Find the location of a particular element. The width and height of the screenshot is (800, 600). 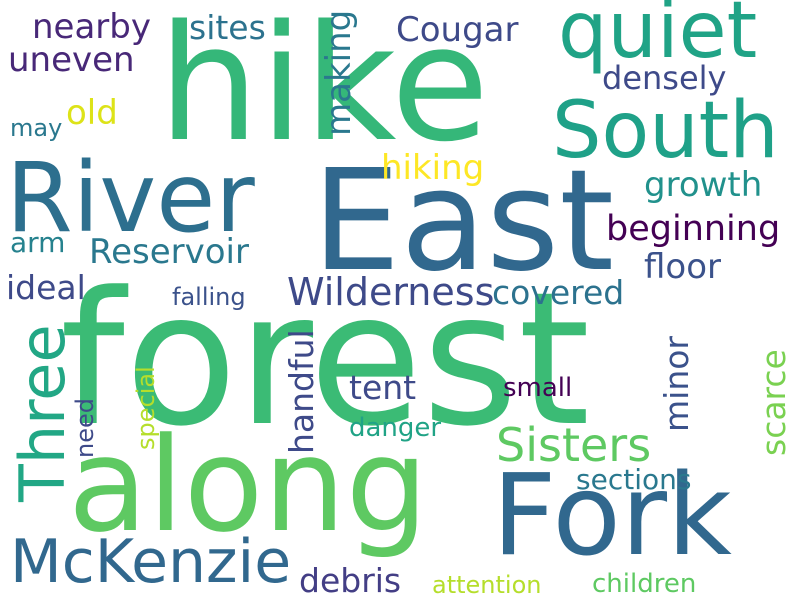

word-sisters: Sisters is located at coordinates (574, 445).